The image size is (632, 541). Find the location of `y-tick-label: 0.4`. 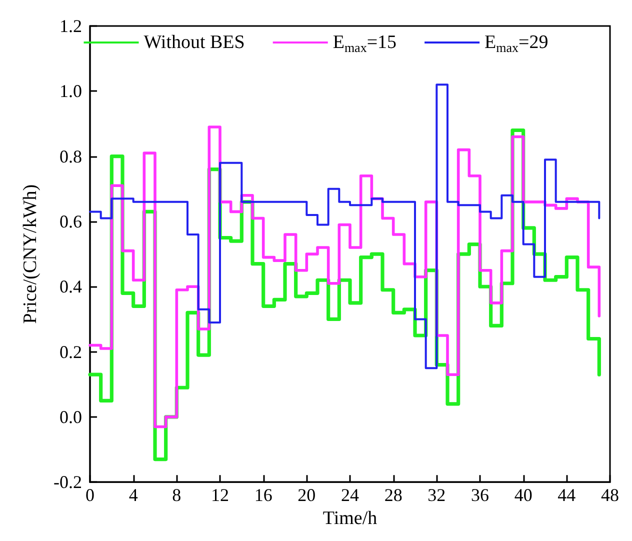

y-tick-label: 0.4 is located at coordinates (71, 286).